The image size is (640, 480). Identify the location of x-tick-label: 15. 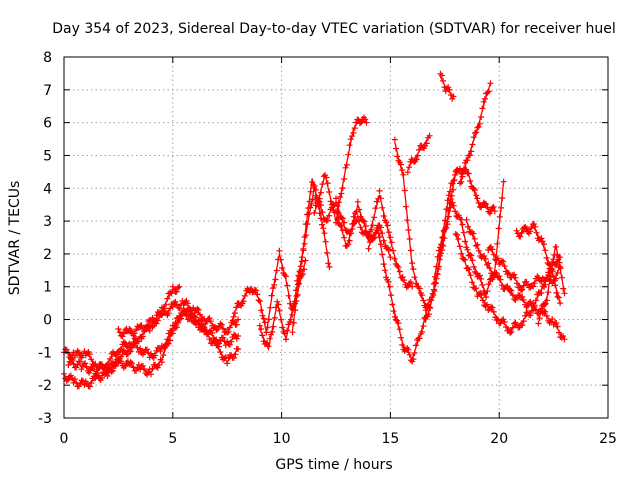
(390, 439).